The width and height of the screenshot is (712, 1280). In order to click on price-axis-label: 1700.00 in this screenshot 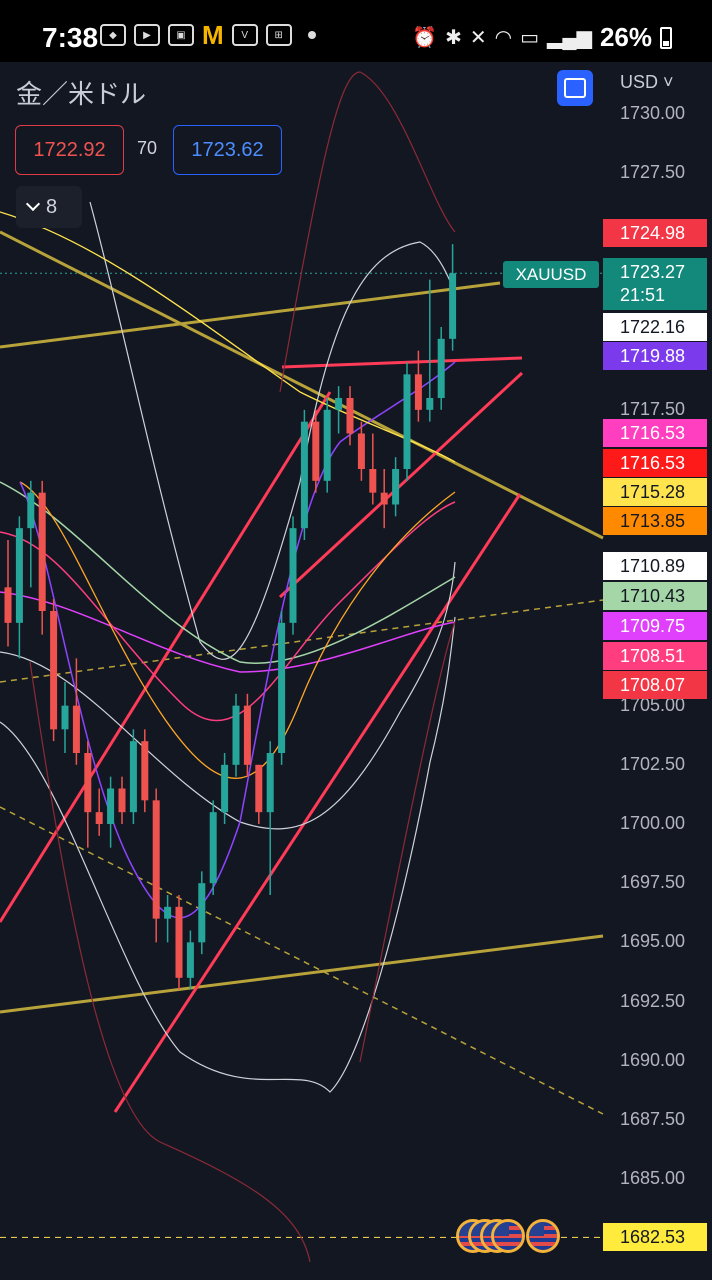, I will do `click(653, 823)`.